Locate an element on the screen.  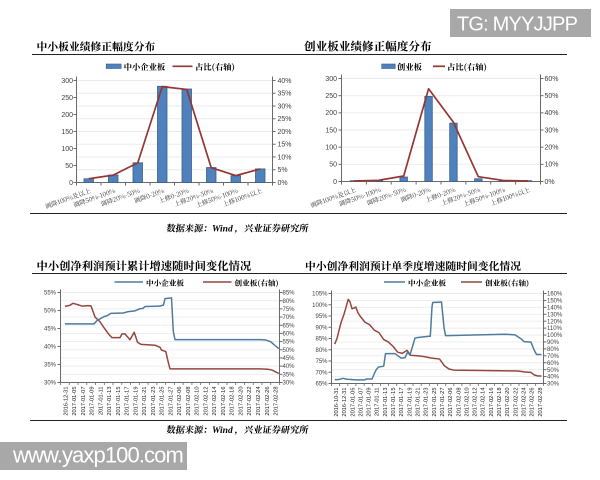
svg-text: 2017-01-19 is located at coordinates (136, 401).